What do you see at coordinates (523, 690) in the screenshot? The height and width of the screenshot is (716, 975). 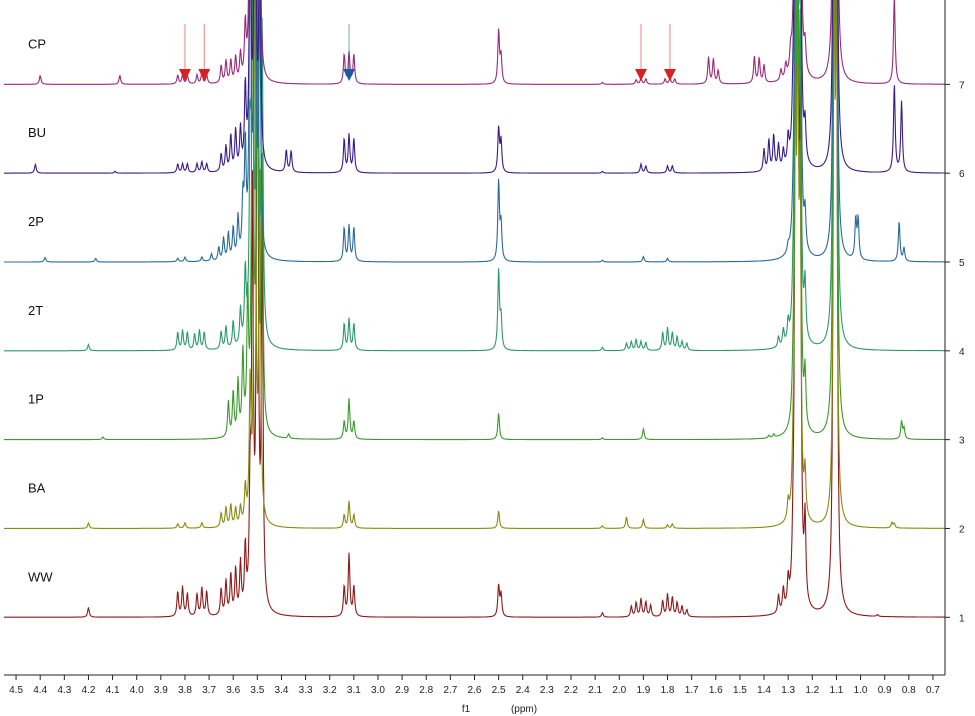 I see `x-tick-label: 2.4` at bounding box center [523, 690].